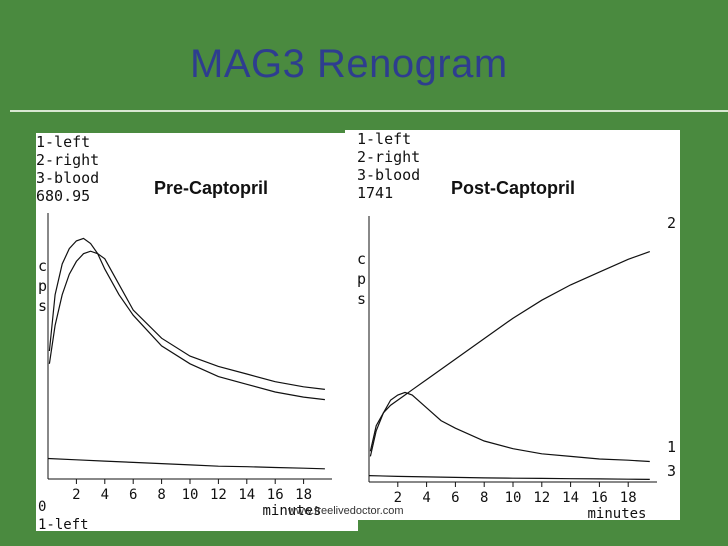 The height and width of the screenshot is (546, 728). I want to click on bottom-legend-text: 1-left, so click(63, 524).